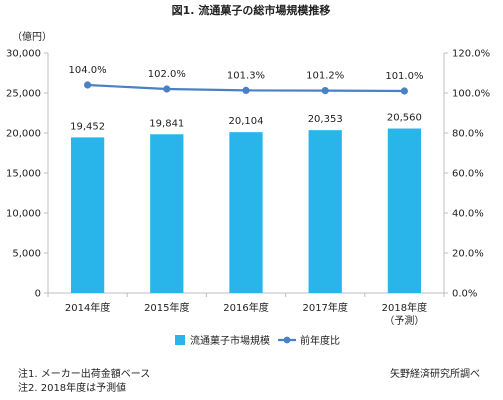 Image resolution: width=503 pixels, height=400 pixels. I want to click on y-left-tick-label: 0, so click(38, 294).